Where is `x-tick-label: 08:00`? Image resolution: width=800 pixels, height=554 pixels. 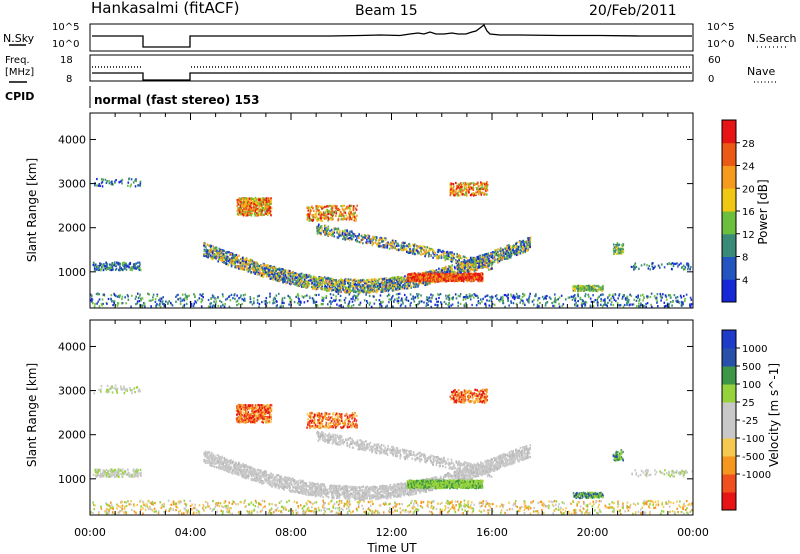
x-tick-label: 08:00 is located at coordinates (291, 532).